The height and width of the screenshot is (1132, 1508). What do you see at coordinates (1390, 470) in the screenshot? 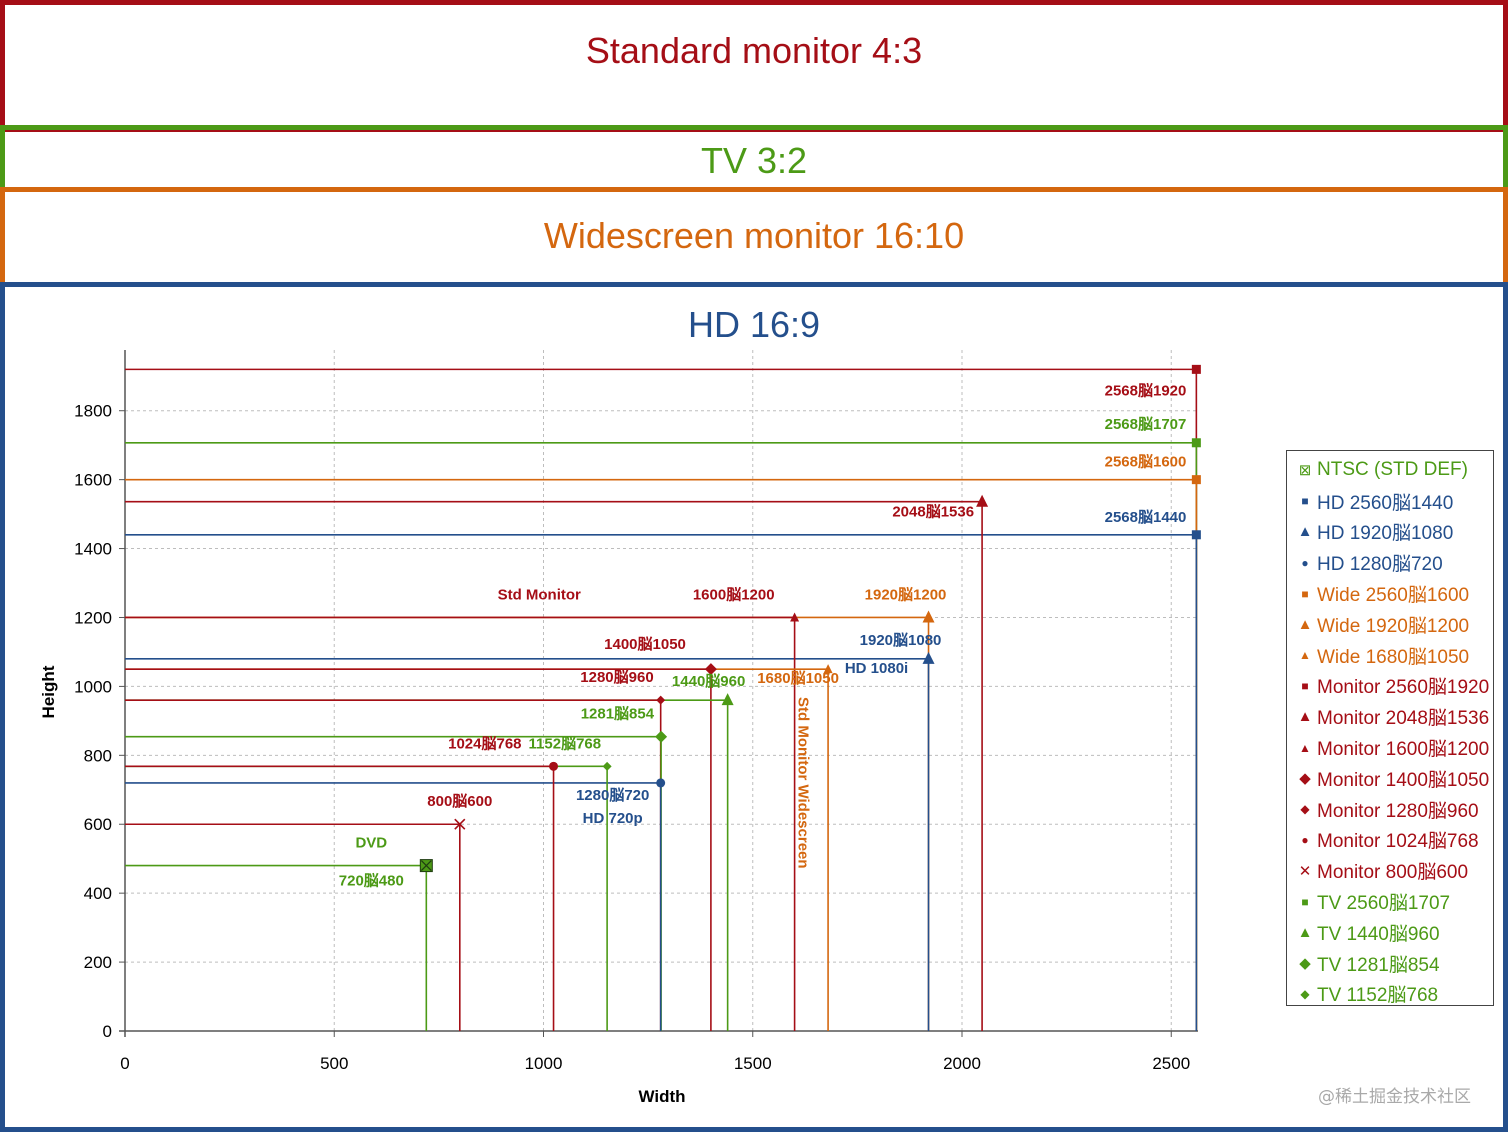
I see `legend-item: ⊠ NTSC (STD DEF)` at bounding box center [1390, 470].